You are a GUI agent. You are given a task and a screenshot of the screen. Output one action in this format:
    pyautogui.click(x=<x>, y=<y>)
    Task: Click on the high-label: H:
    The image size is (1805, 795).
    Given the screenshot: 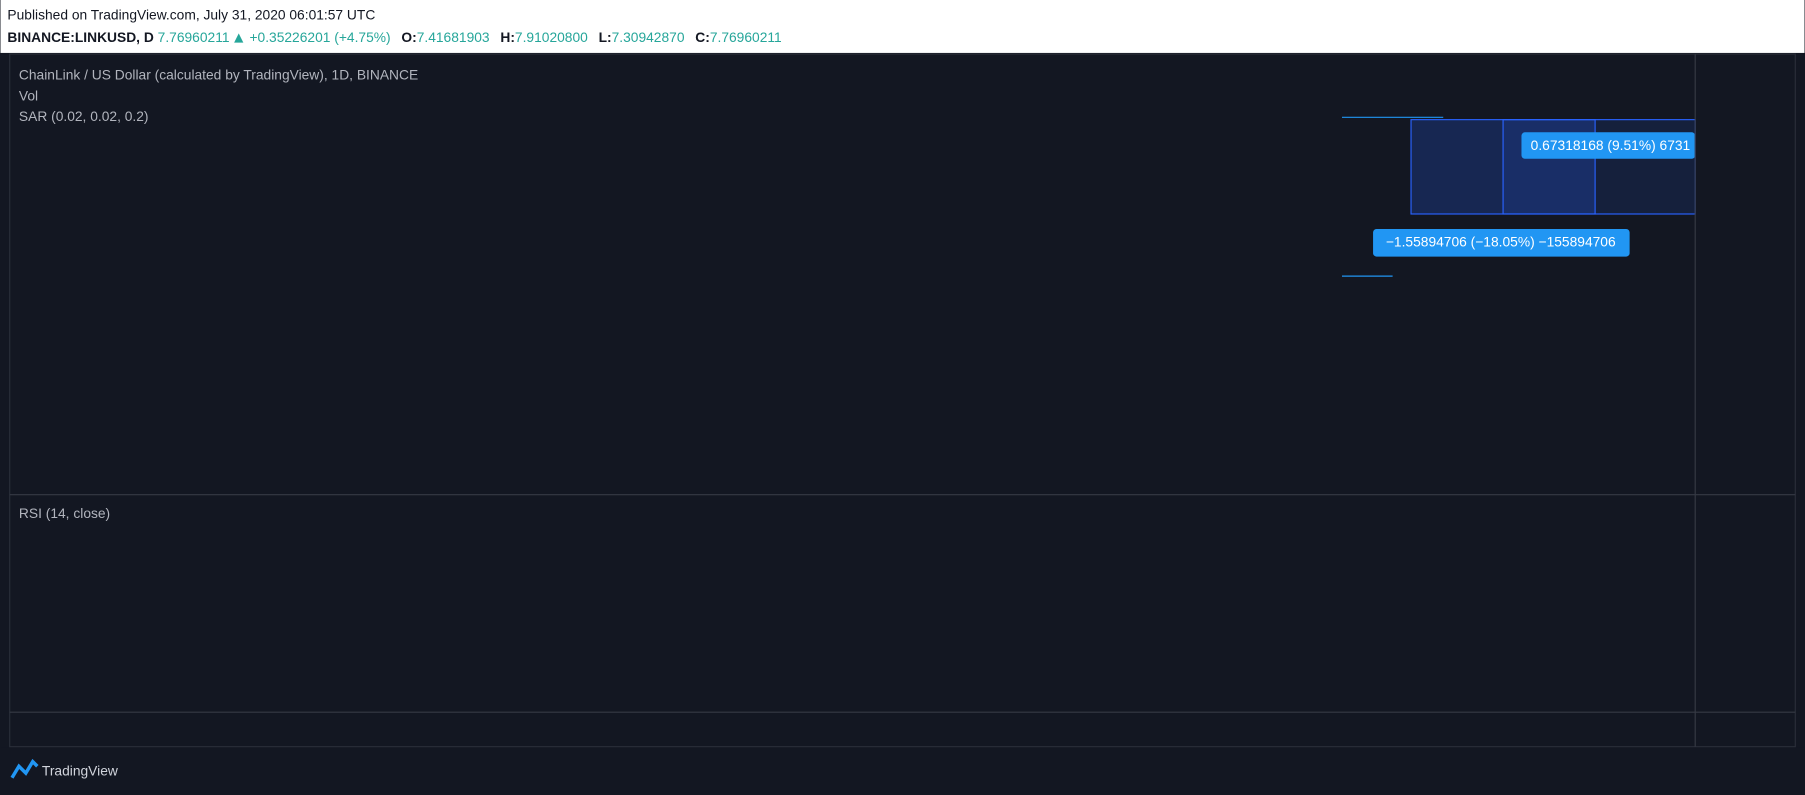 What is the action you would take?
    pyautogui.click(x=507, y=37)
    